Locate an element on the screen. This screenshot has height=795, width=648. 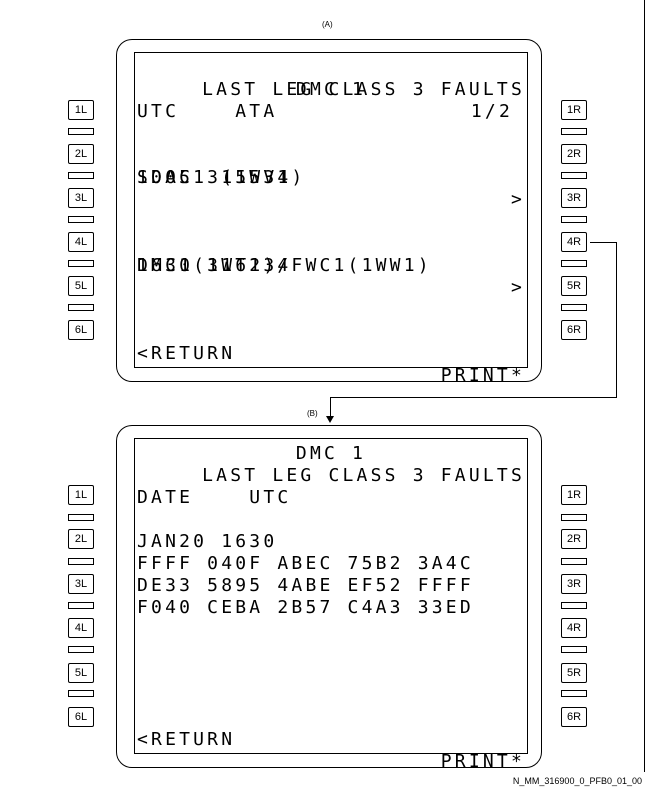
lsk-4r-b: 4R is located at coordinates (574, 628).